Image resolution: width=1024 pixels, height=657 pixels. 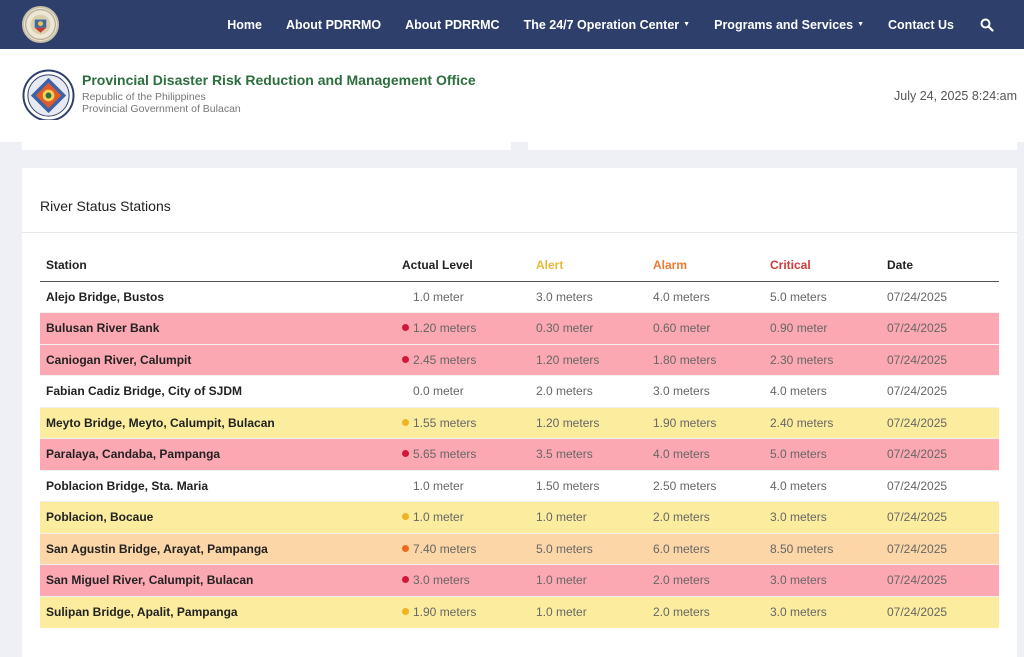 I want to click on actual-level: 2.45 meters, so click(x=463, y=359).